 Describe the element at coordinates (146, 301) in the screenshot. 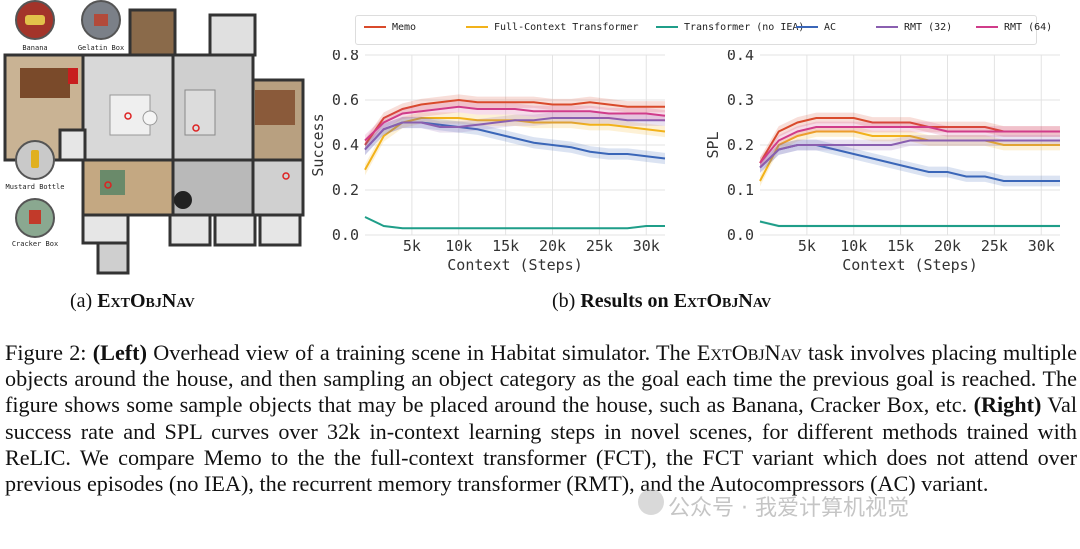

I see `subcaption-a-name: ExtObjNav` at that location.